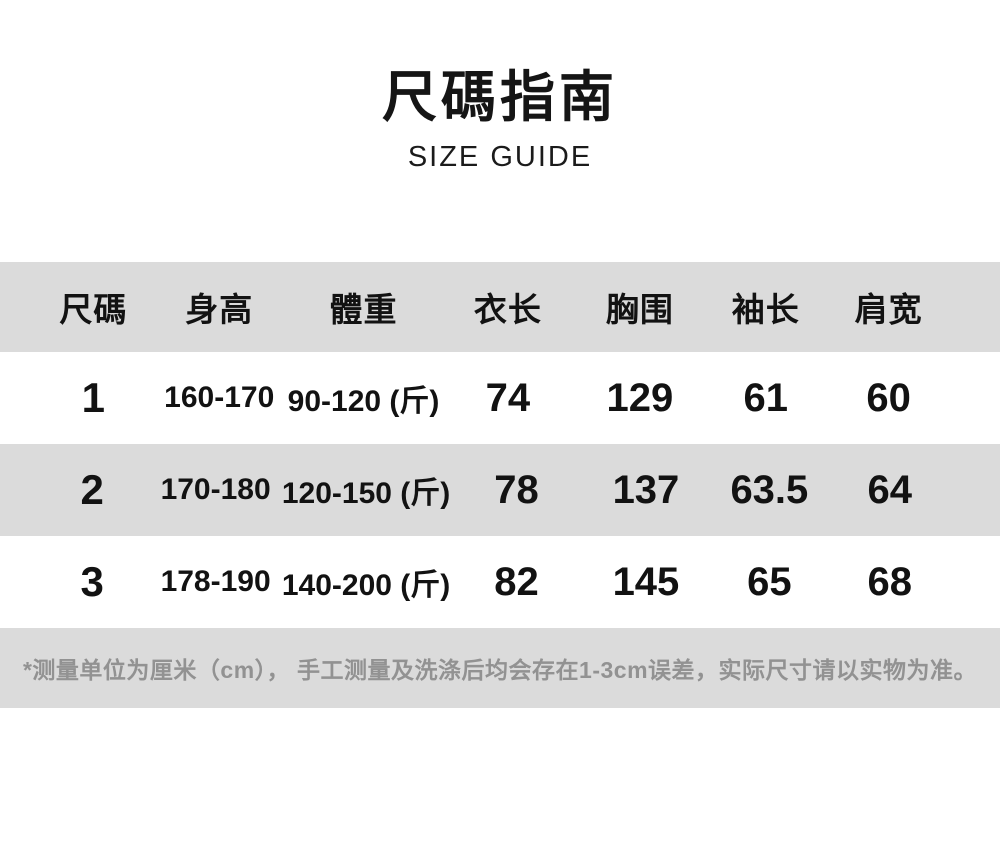  Describe the element at coordinates (769, 581) in the screenshot. I see `cell-sleeve: 65` at that location.